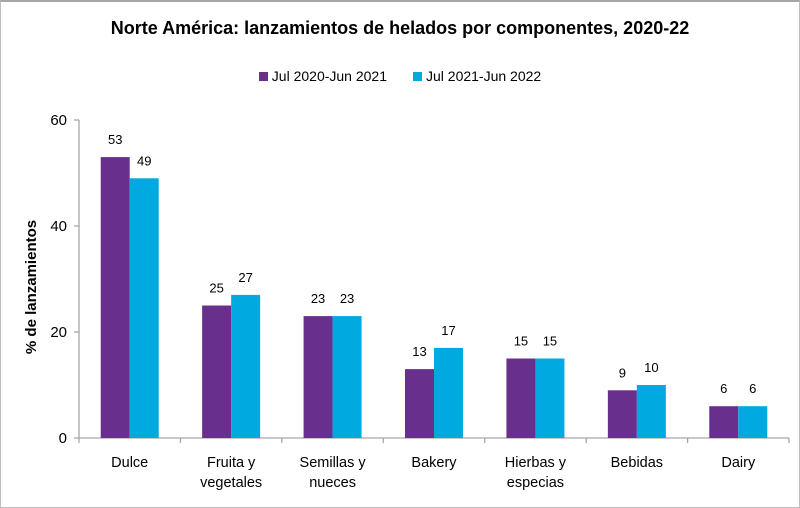 This screenshot has width=800, height=508. Describe the element at coordinates (329, 76) in the screenshot. I see `legend-label-series-1: Jul 2020-Jun 2021` at that location.